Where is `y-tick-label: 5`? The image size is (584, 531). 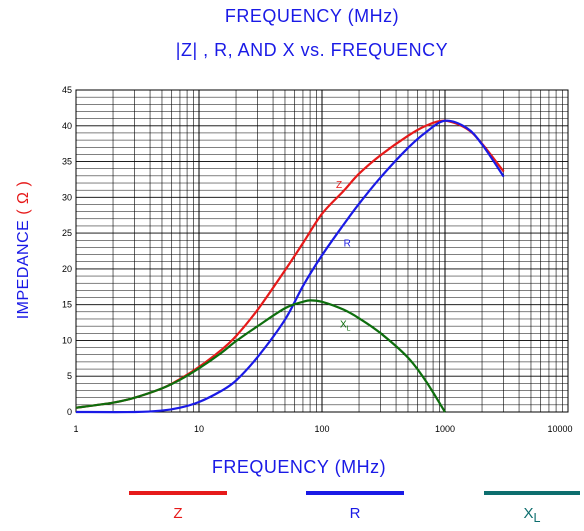
y-tick-label: 5 is located at coordinates (69, 376).